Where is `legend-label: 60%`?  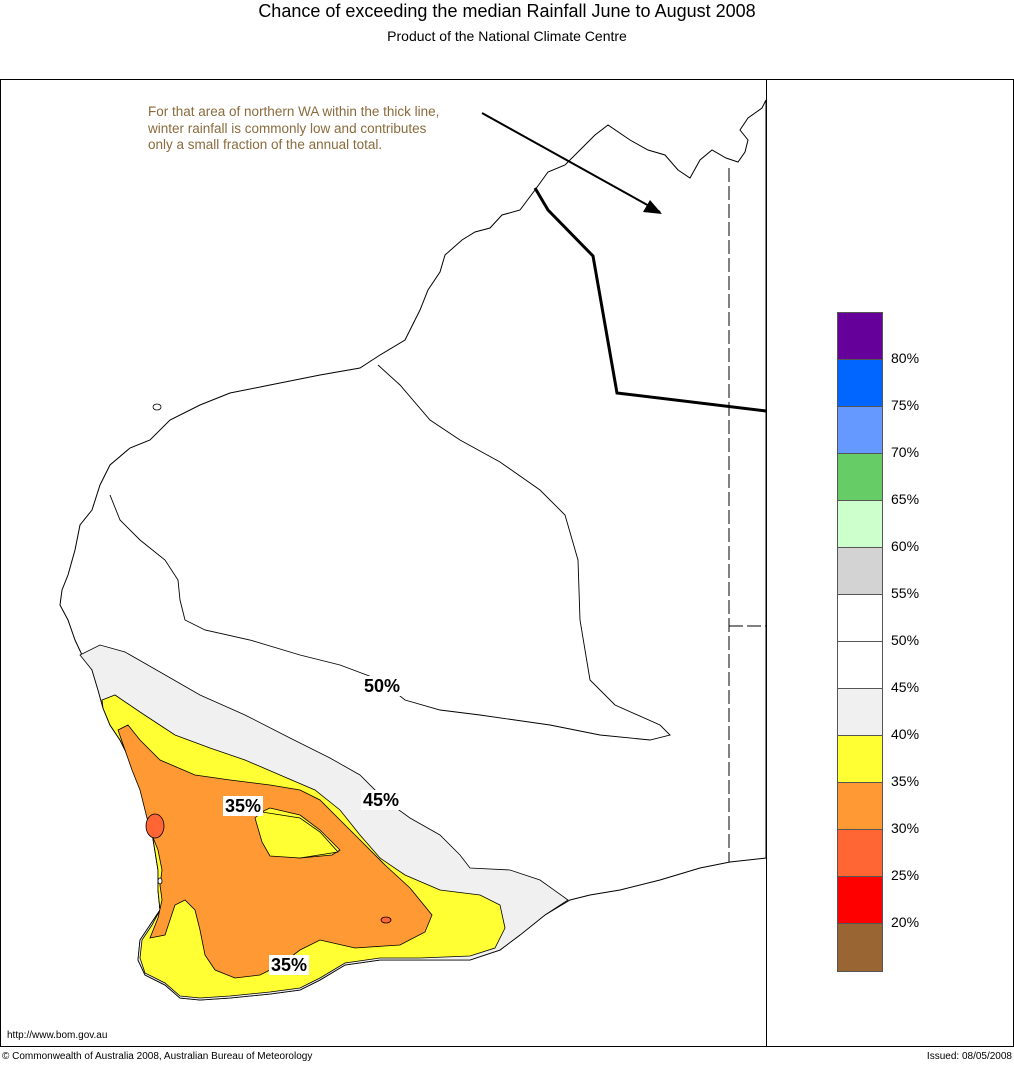 legend-label: 60% is located at coordinates (905, 546).